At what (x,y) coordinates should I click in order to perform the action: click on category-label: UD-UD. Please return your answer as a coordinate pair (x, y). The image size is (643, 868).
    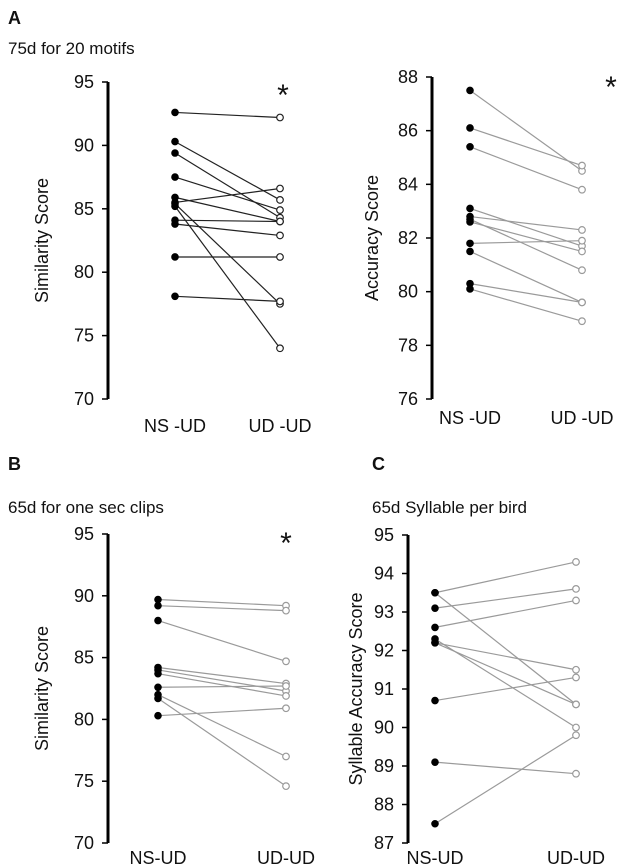
    Looking at the image, I should click on (286, 858).